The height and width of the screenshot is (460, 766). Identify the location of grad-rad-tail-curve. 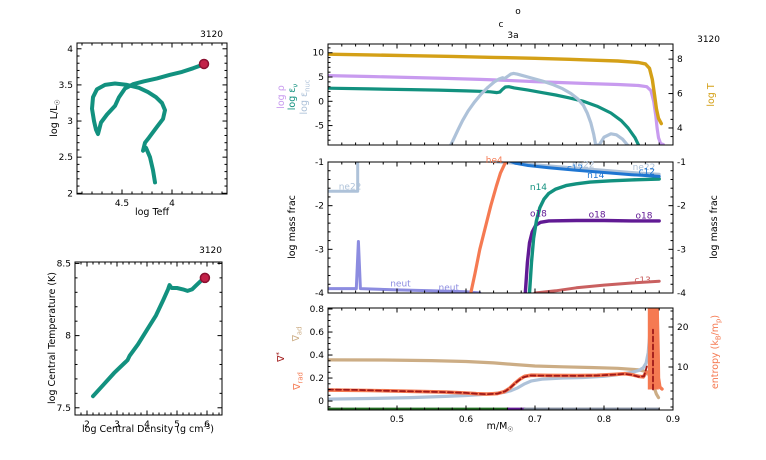
(659, 349).